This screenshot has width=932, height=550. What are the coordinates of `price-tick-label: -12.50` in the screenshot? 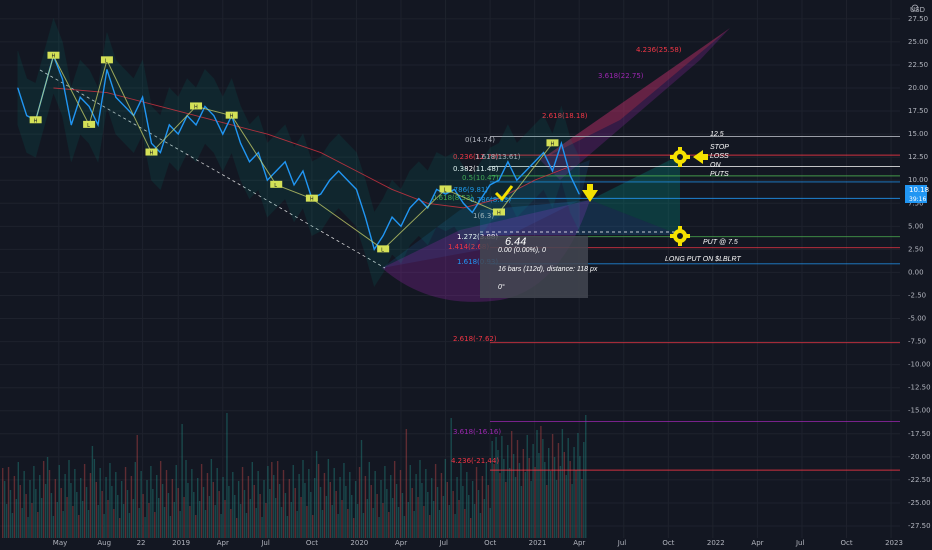 It's located at (919, 388).